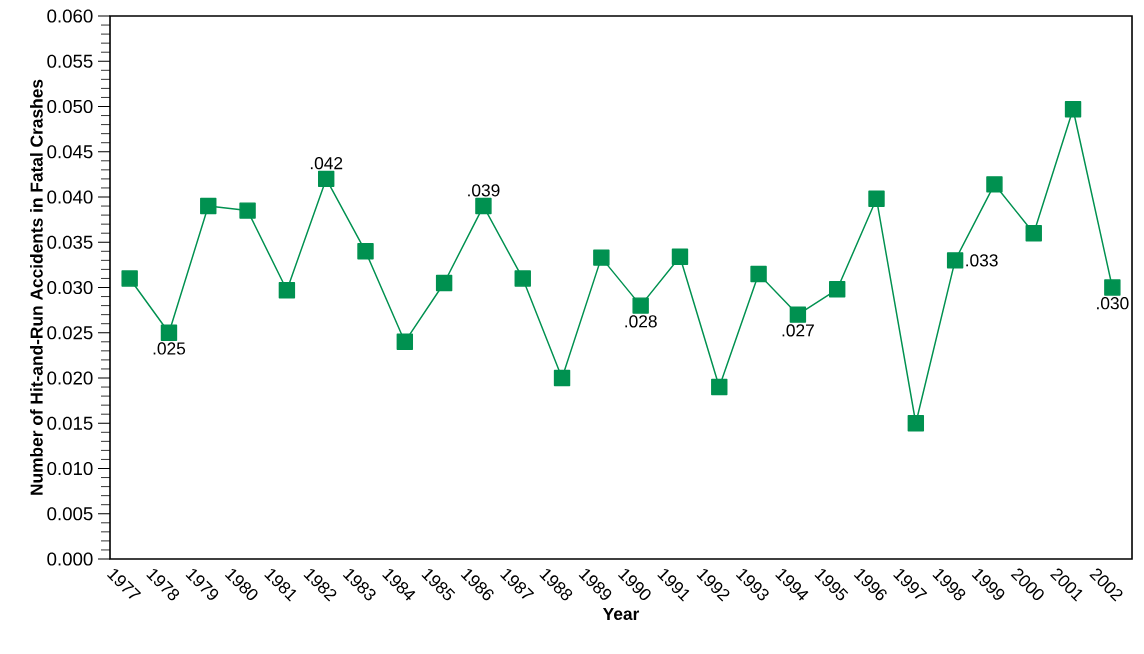 The height and width of the screenshot is (654, 1144). I want to click on y-axis-title: Number of Hit-and-Run Accidents in Fatal Crashes, so click(36, 287).